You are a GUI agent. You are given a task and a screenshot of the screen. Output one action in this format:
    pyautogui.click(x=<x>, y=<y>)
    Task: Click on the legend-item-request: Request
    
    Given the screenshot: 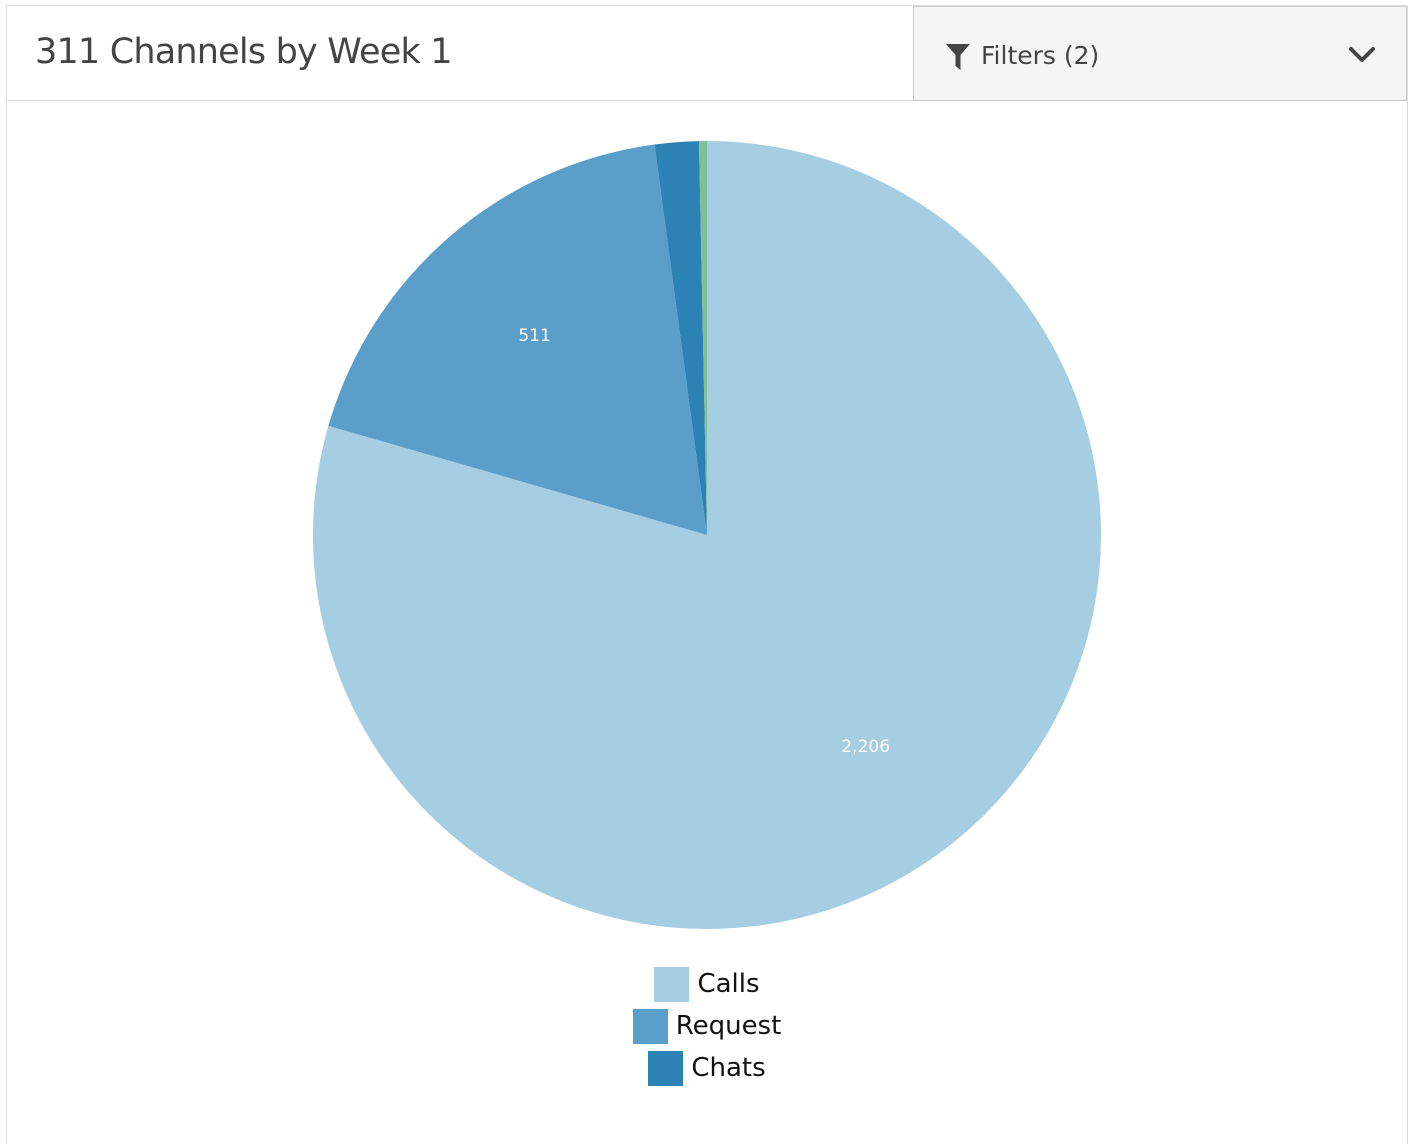 What is the action you would take?
    pyautogui.click(x=707, y=1026)
    